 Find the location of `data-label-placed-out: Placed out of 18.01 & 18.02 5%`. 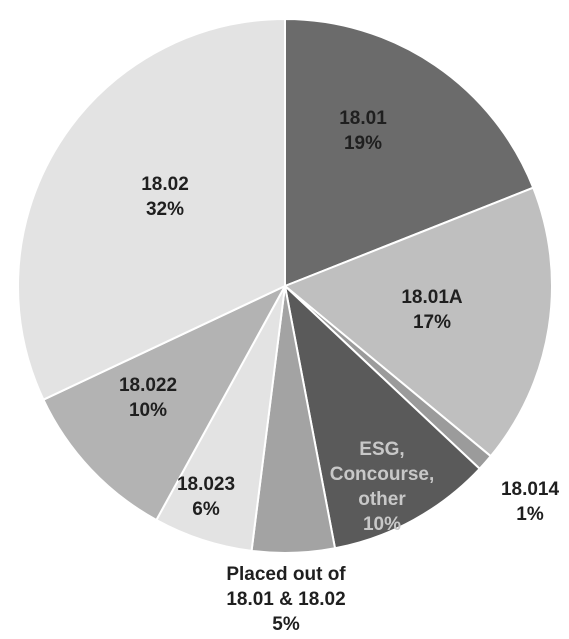

data-label-placed-out: Placed out of 18.01 & 18.02 5% is located at coordinates (286, 599).